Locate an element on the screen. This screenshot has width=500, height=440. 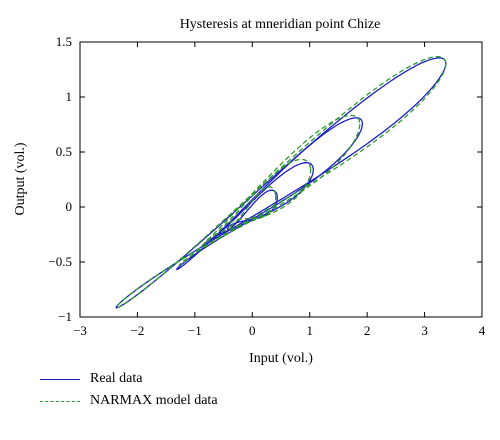
legend-item-narmax: NARMAX model data is located at coordinates (129, 401).